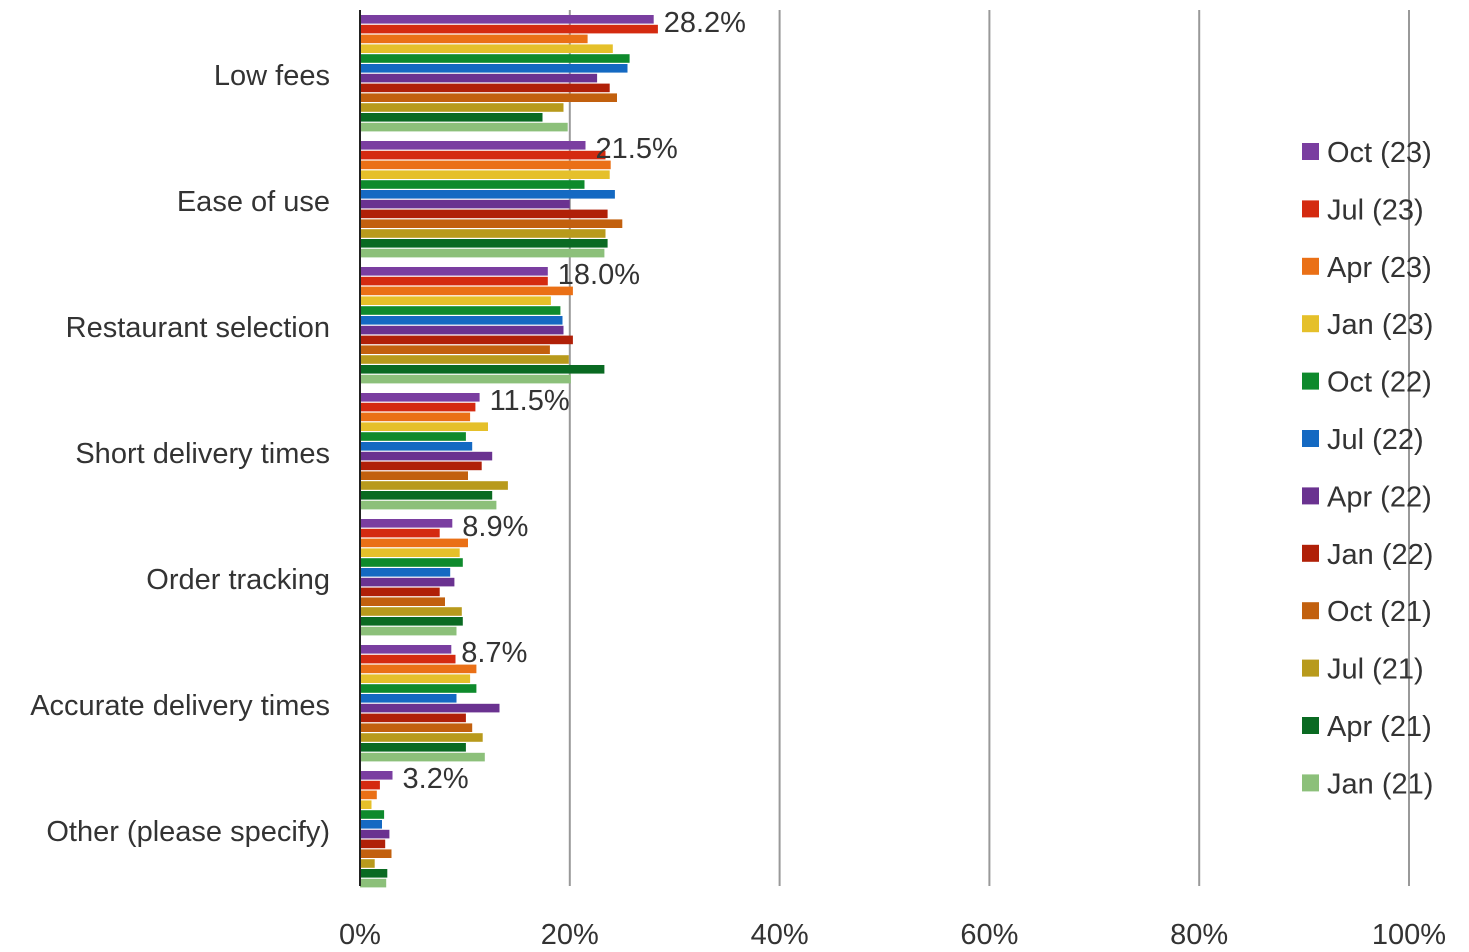 The image size is (1469, 952). I want to click on data-label: 11.5%, so click(530, 401).